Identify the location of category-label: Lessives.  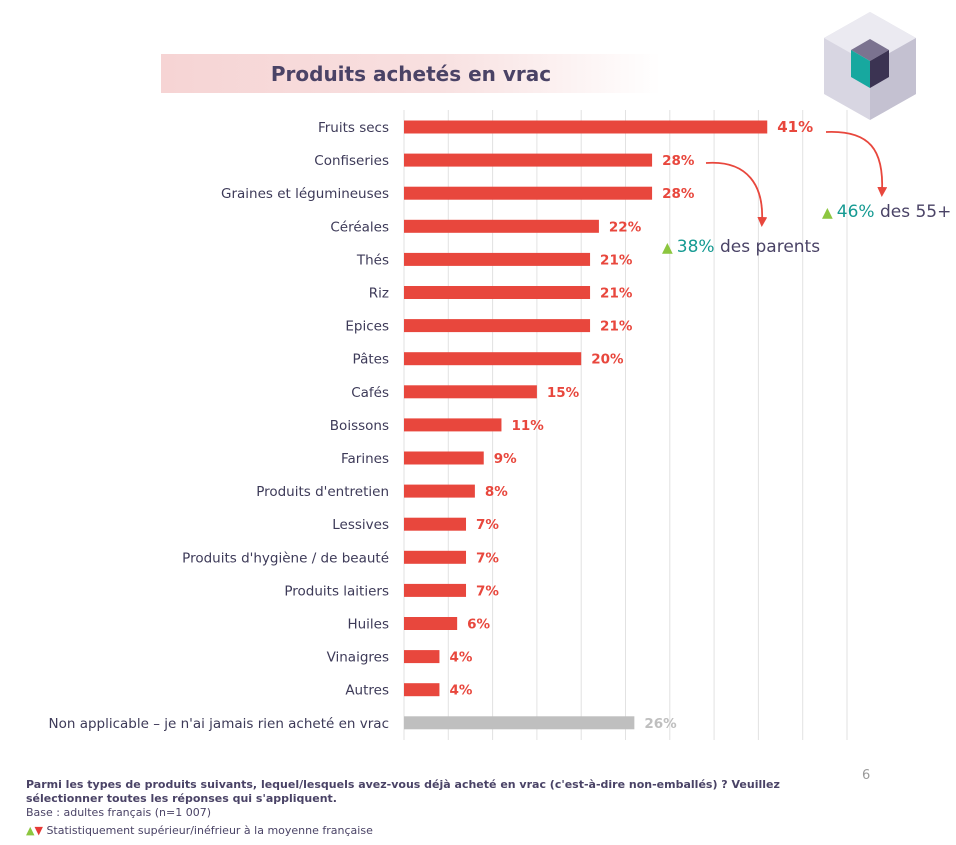
(360, 525).